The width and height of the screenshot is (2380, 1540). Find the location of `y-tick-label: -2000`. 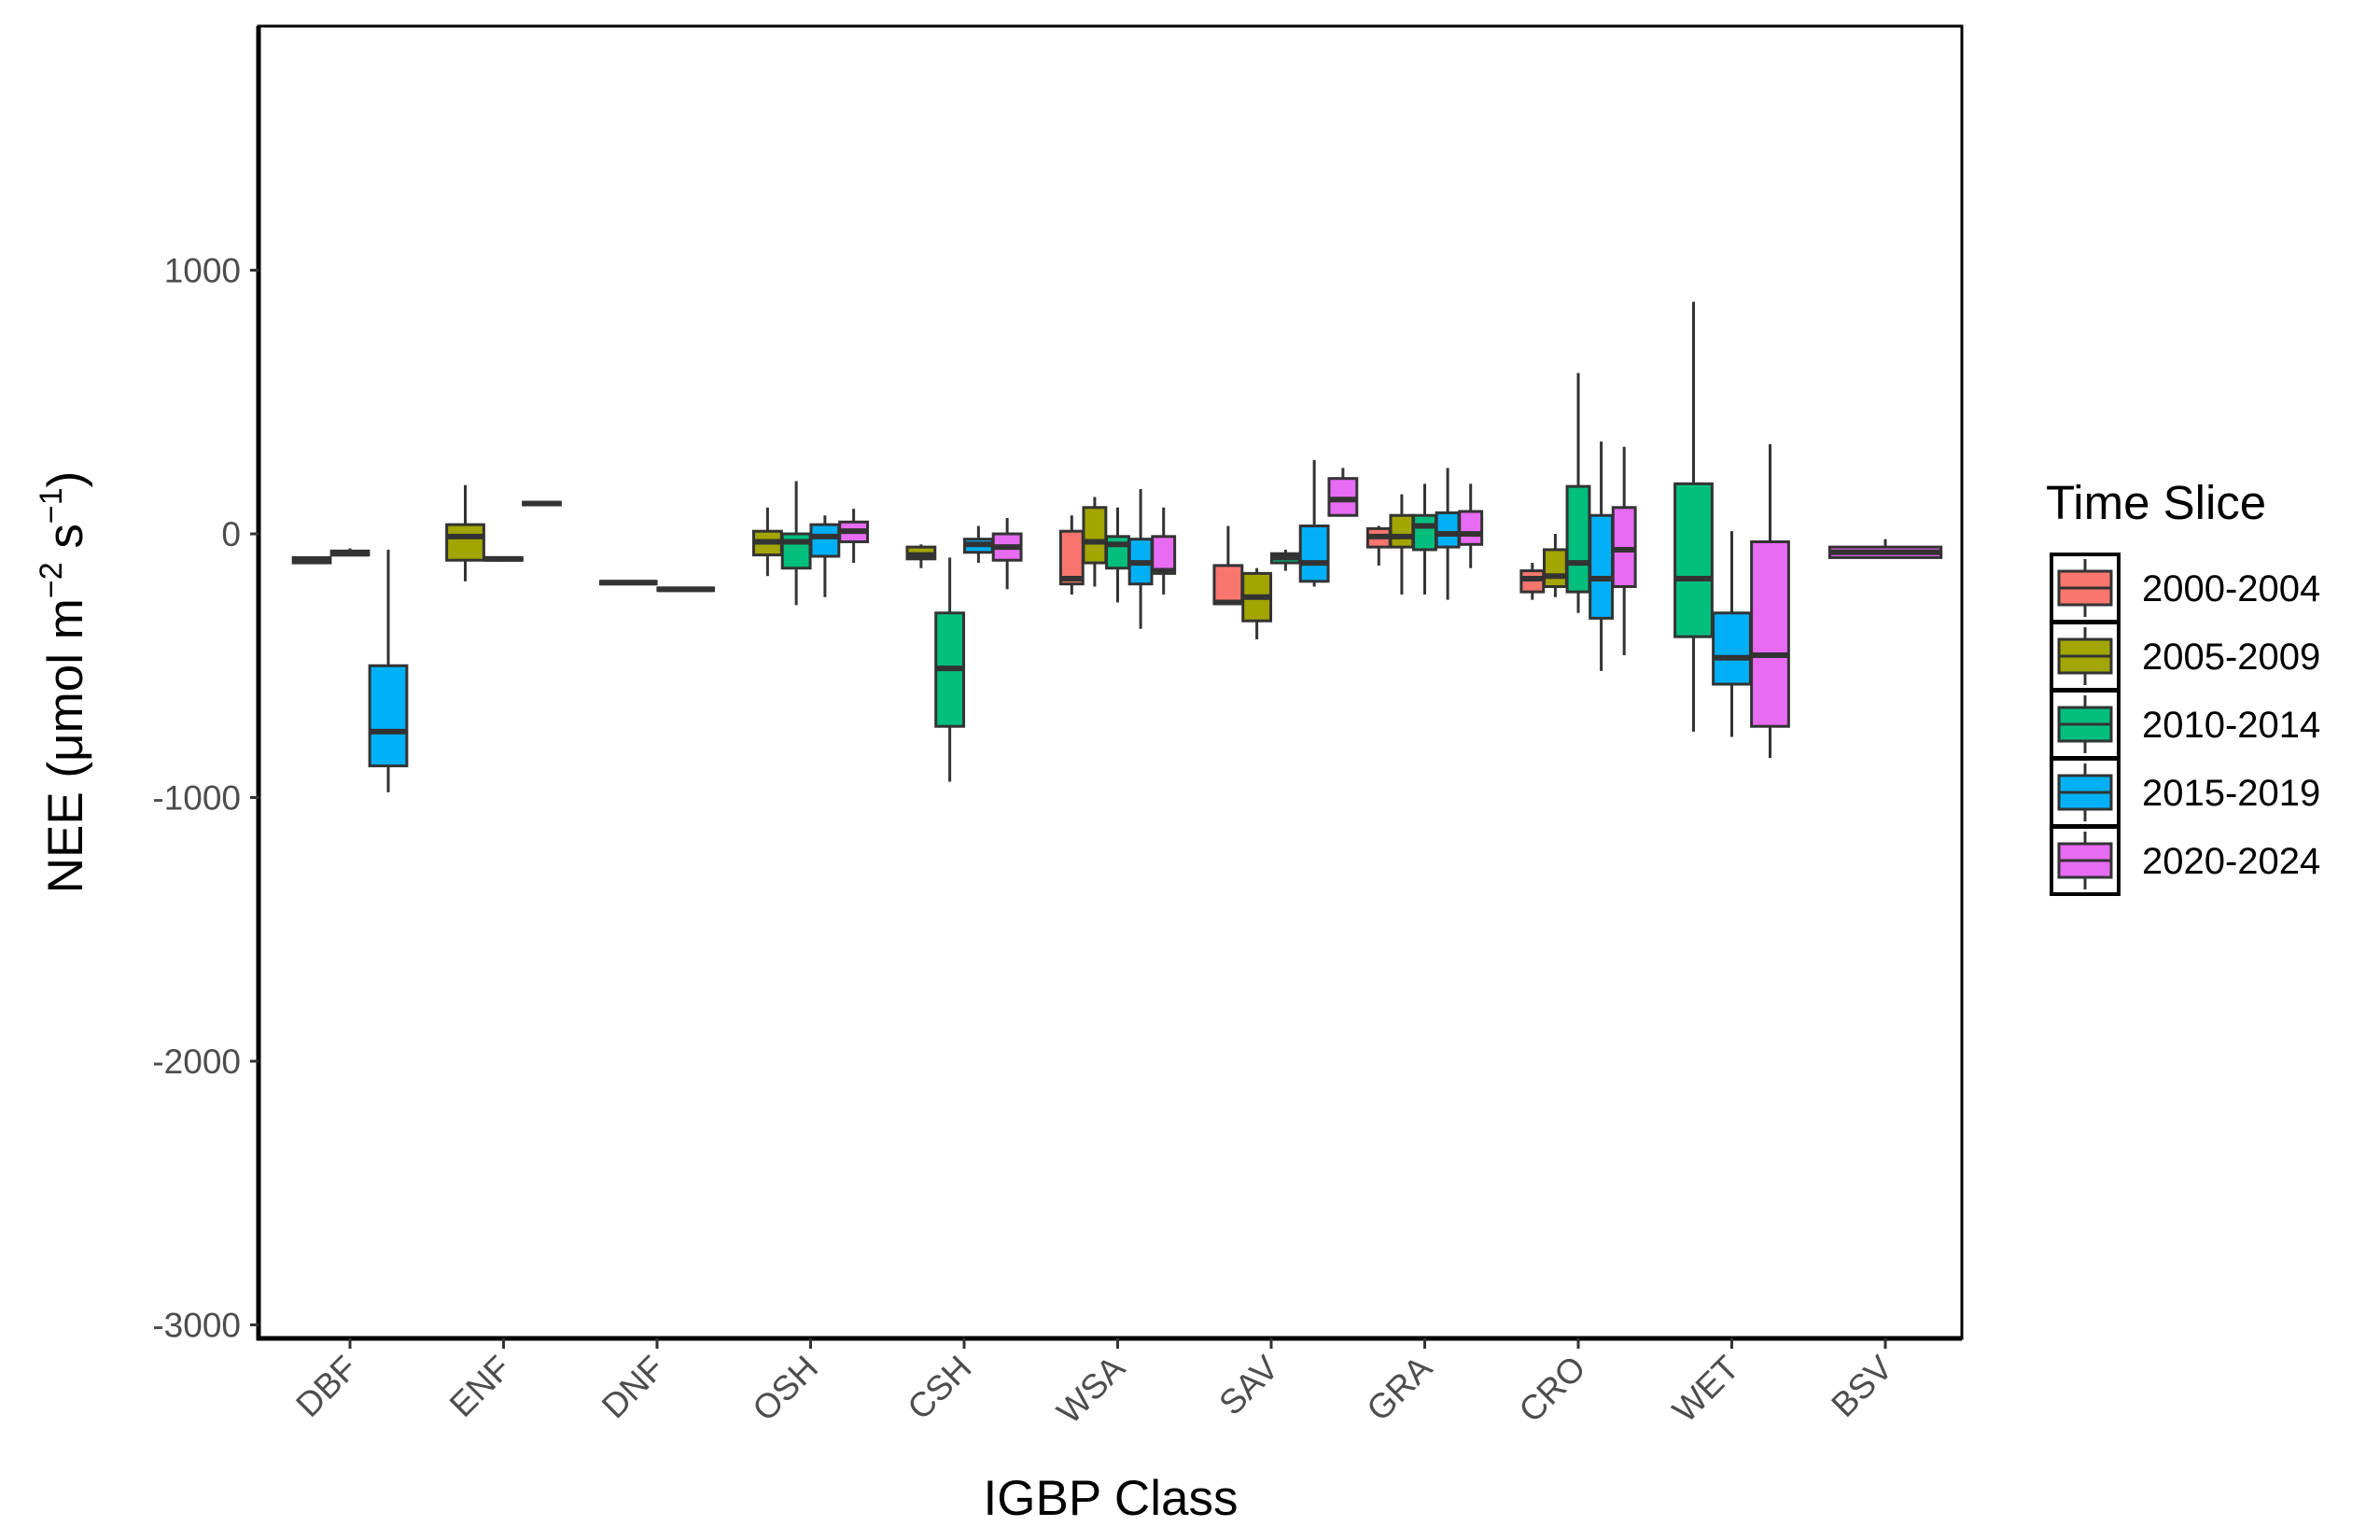

y-tick-label: -2000 is located at coordinates (196, 1062).